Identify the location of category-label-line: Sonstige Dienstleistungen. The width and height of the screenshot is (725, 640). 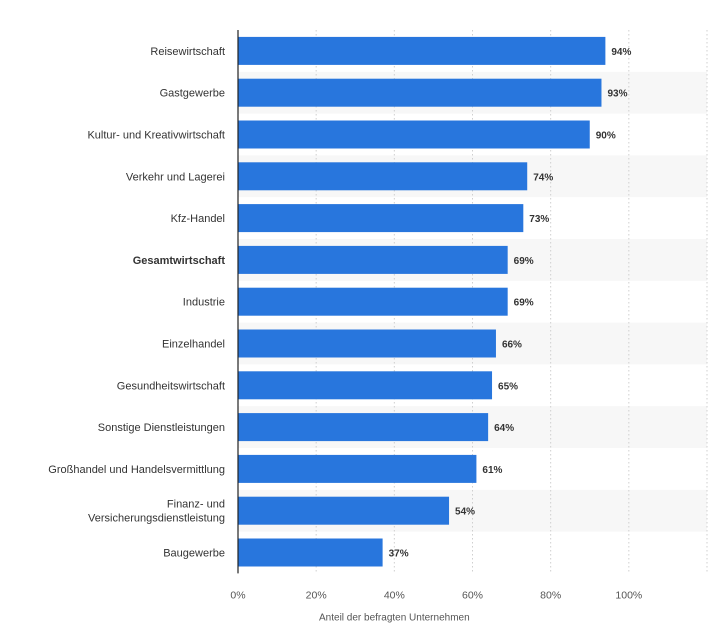
(161, 428).